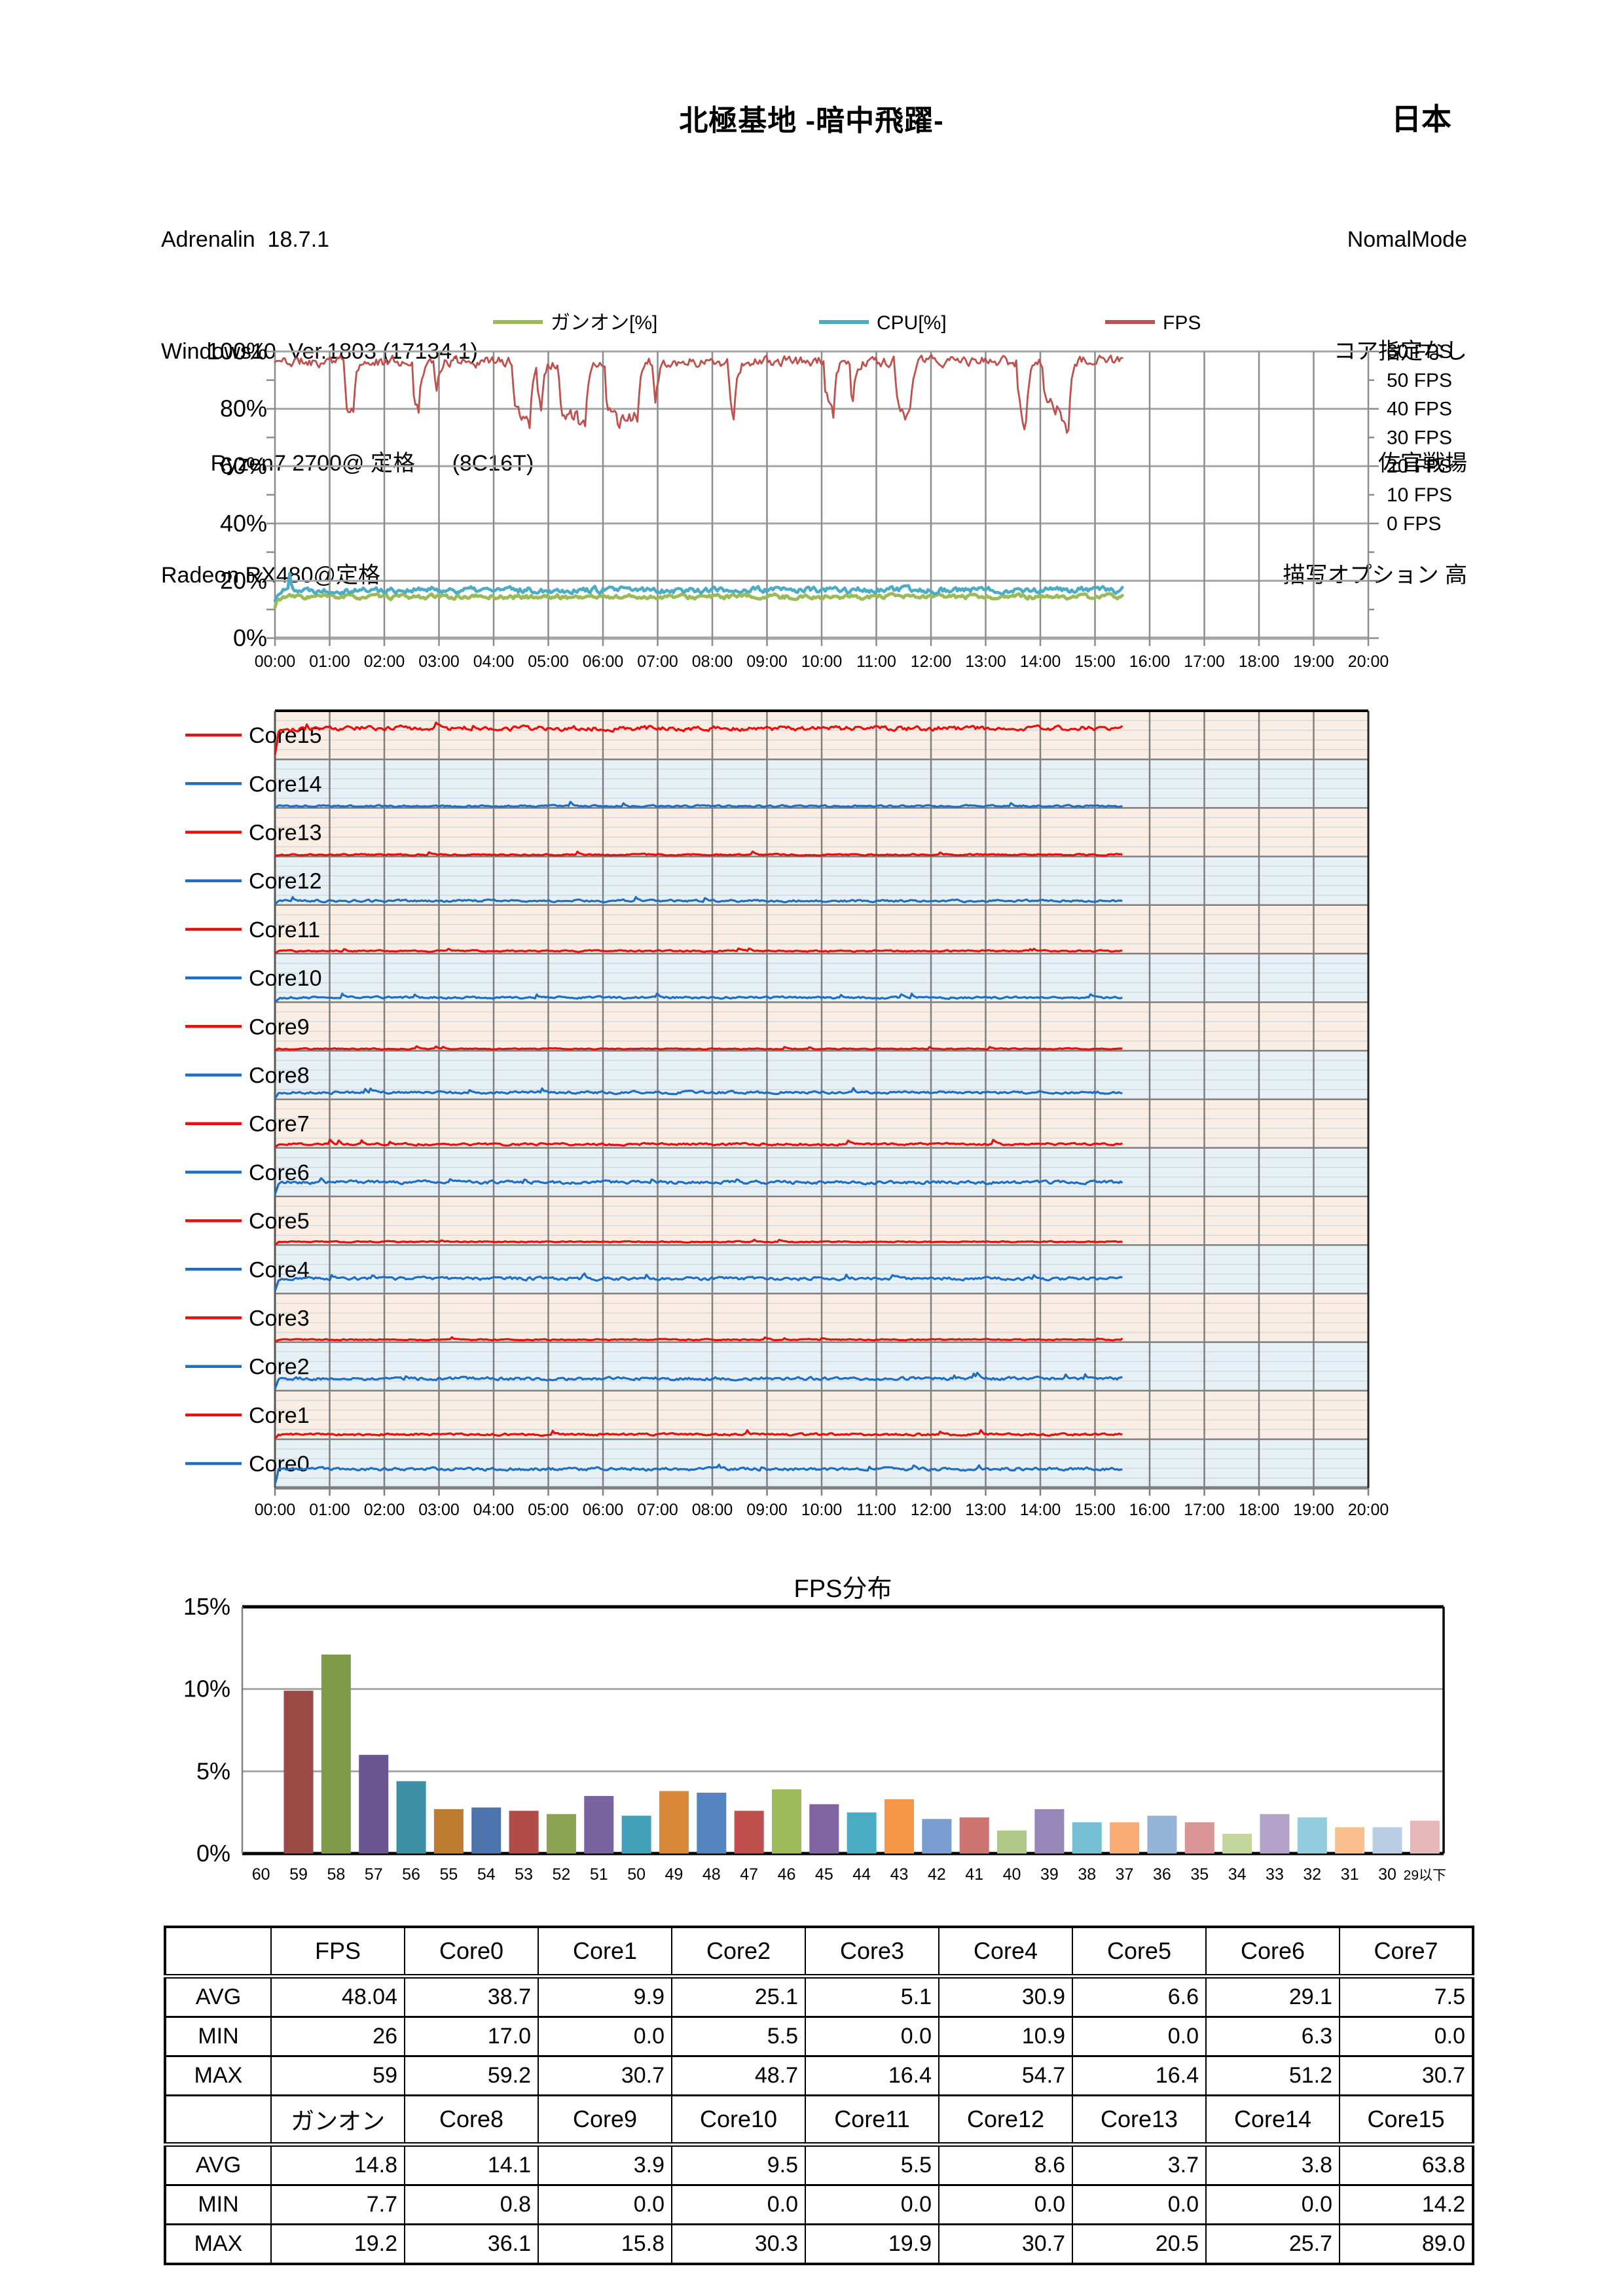 This screenshot has width=1623, height=2296. What do you see at coordinates (250, 637) in the screenshot?
I see `y-axis-label: 0%` at bounding box center [250, 637].